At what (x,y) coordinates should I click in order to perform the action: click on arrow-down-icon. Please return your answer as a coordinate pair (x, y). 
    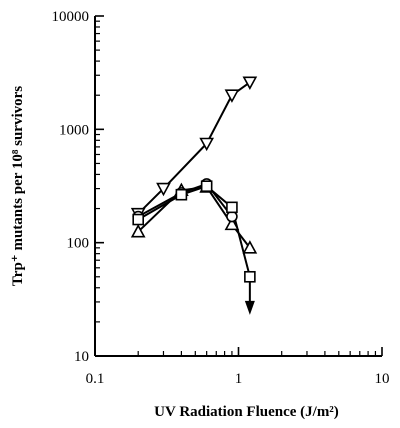
    Looking at the image, I should click on (249, 307).